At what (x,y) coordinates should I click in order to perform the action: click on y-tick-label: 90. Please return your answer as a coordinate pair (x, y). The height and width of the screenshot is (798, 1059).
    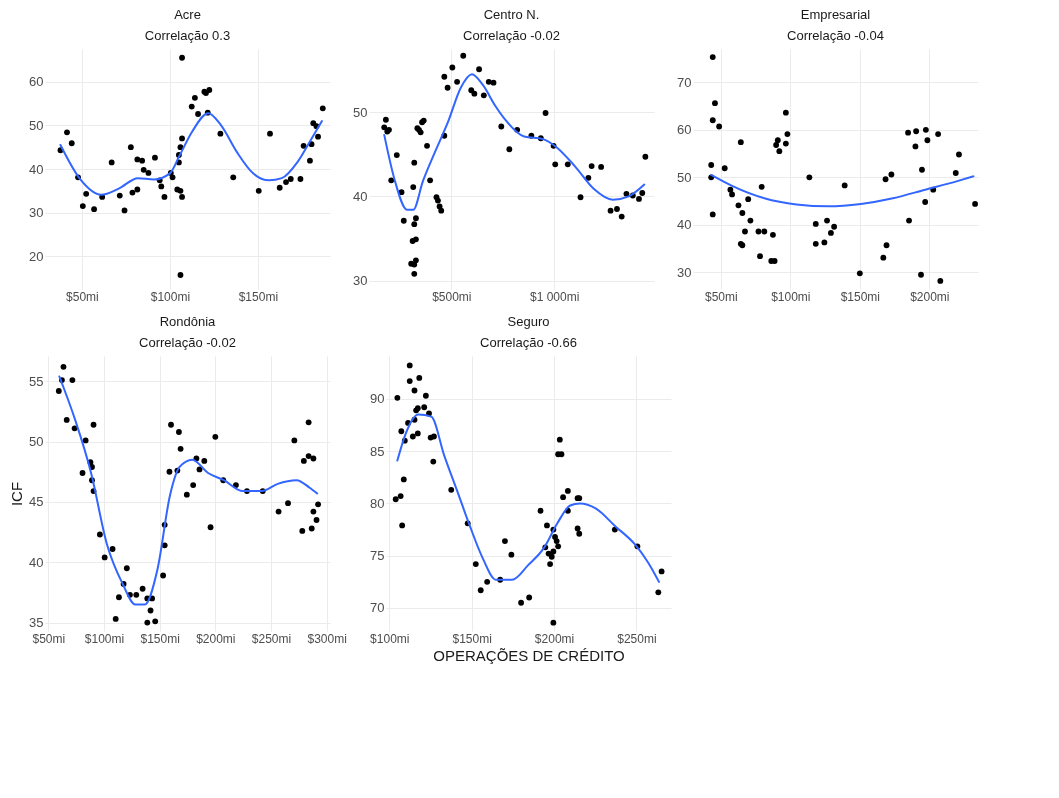
    Looking at the image, I should click on (377, 399).